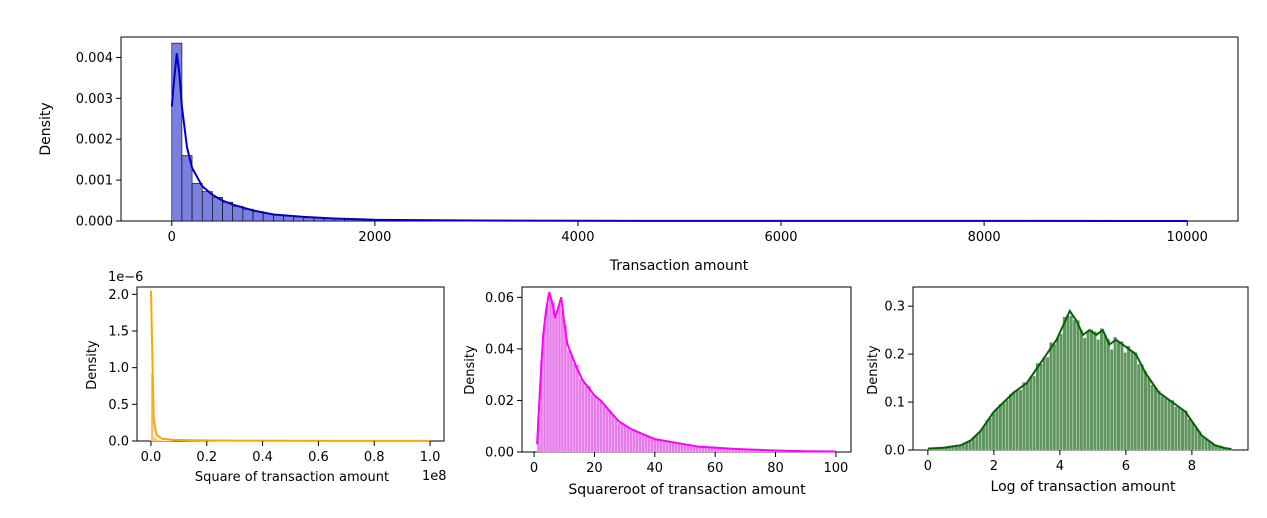 The image size is (1267, 518). What do you see at coordinates (94, 99) in the screenshot?
I see `chart-1-ytick-label: 0.003` at bounding box center [94, 99].